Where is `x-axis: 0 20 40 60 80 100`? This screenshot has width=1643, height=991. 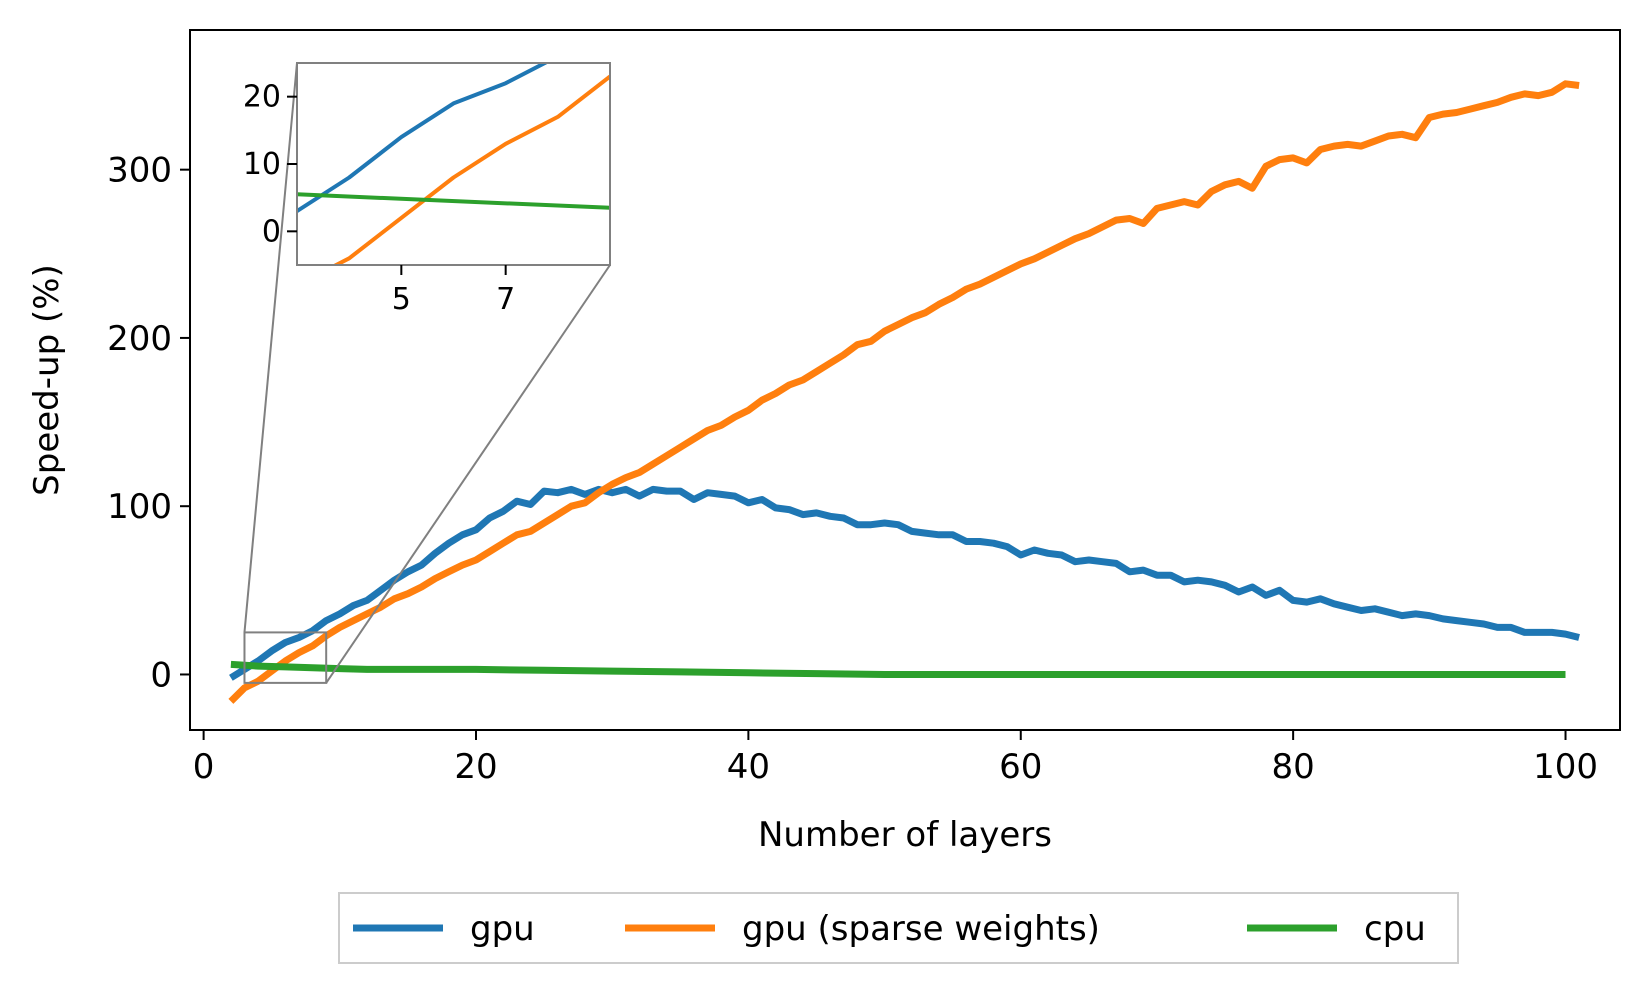
x-axis: 0 20 40 60 80 100 is located at coordinates (895, 758).